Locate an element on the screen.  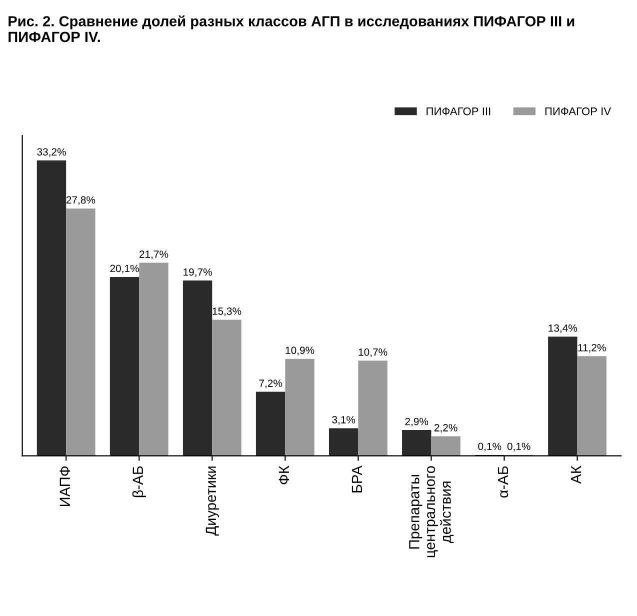
data-label: 7,2% is located at coordinates (270, 384).